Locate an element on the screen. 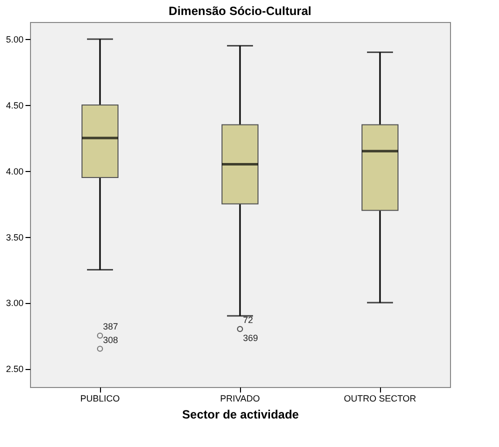  y-tick-label: 5.00 is located at coordinates (15, 39).